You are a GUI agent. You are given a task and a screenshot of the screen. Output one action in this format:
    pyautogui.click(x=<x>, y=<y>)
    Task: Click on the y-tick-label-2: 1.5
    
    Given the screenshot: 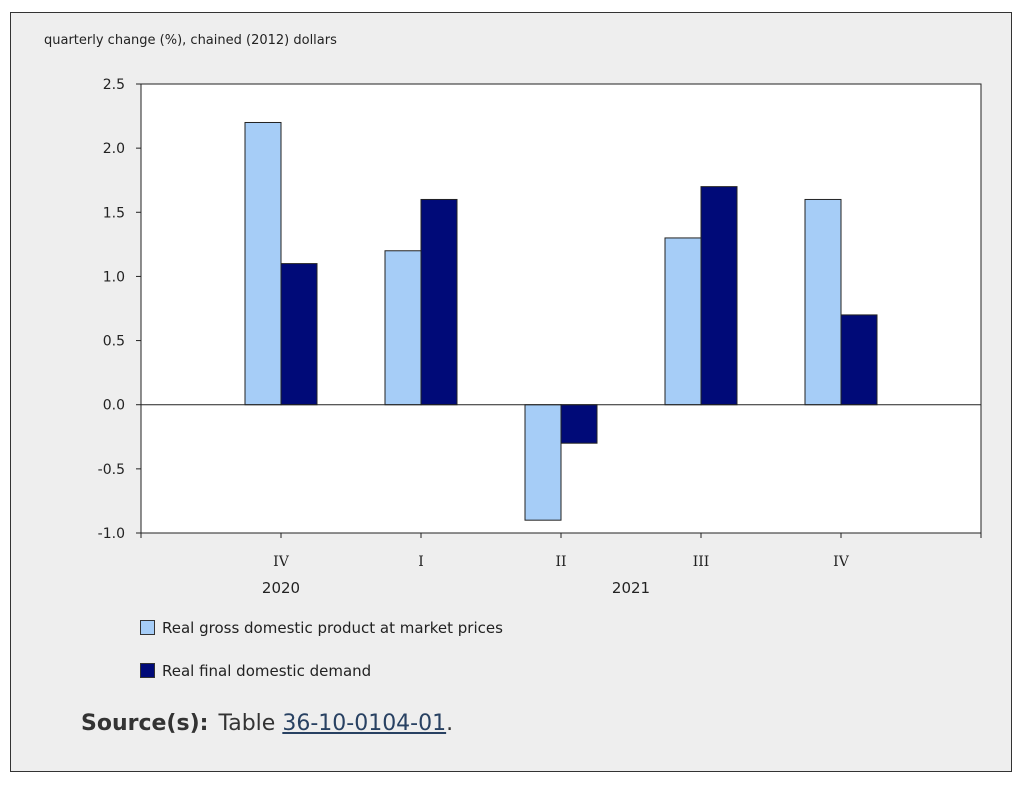 What is the action you would take?
    pyautogui.click(x=114, y=213)
    